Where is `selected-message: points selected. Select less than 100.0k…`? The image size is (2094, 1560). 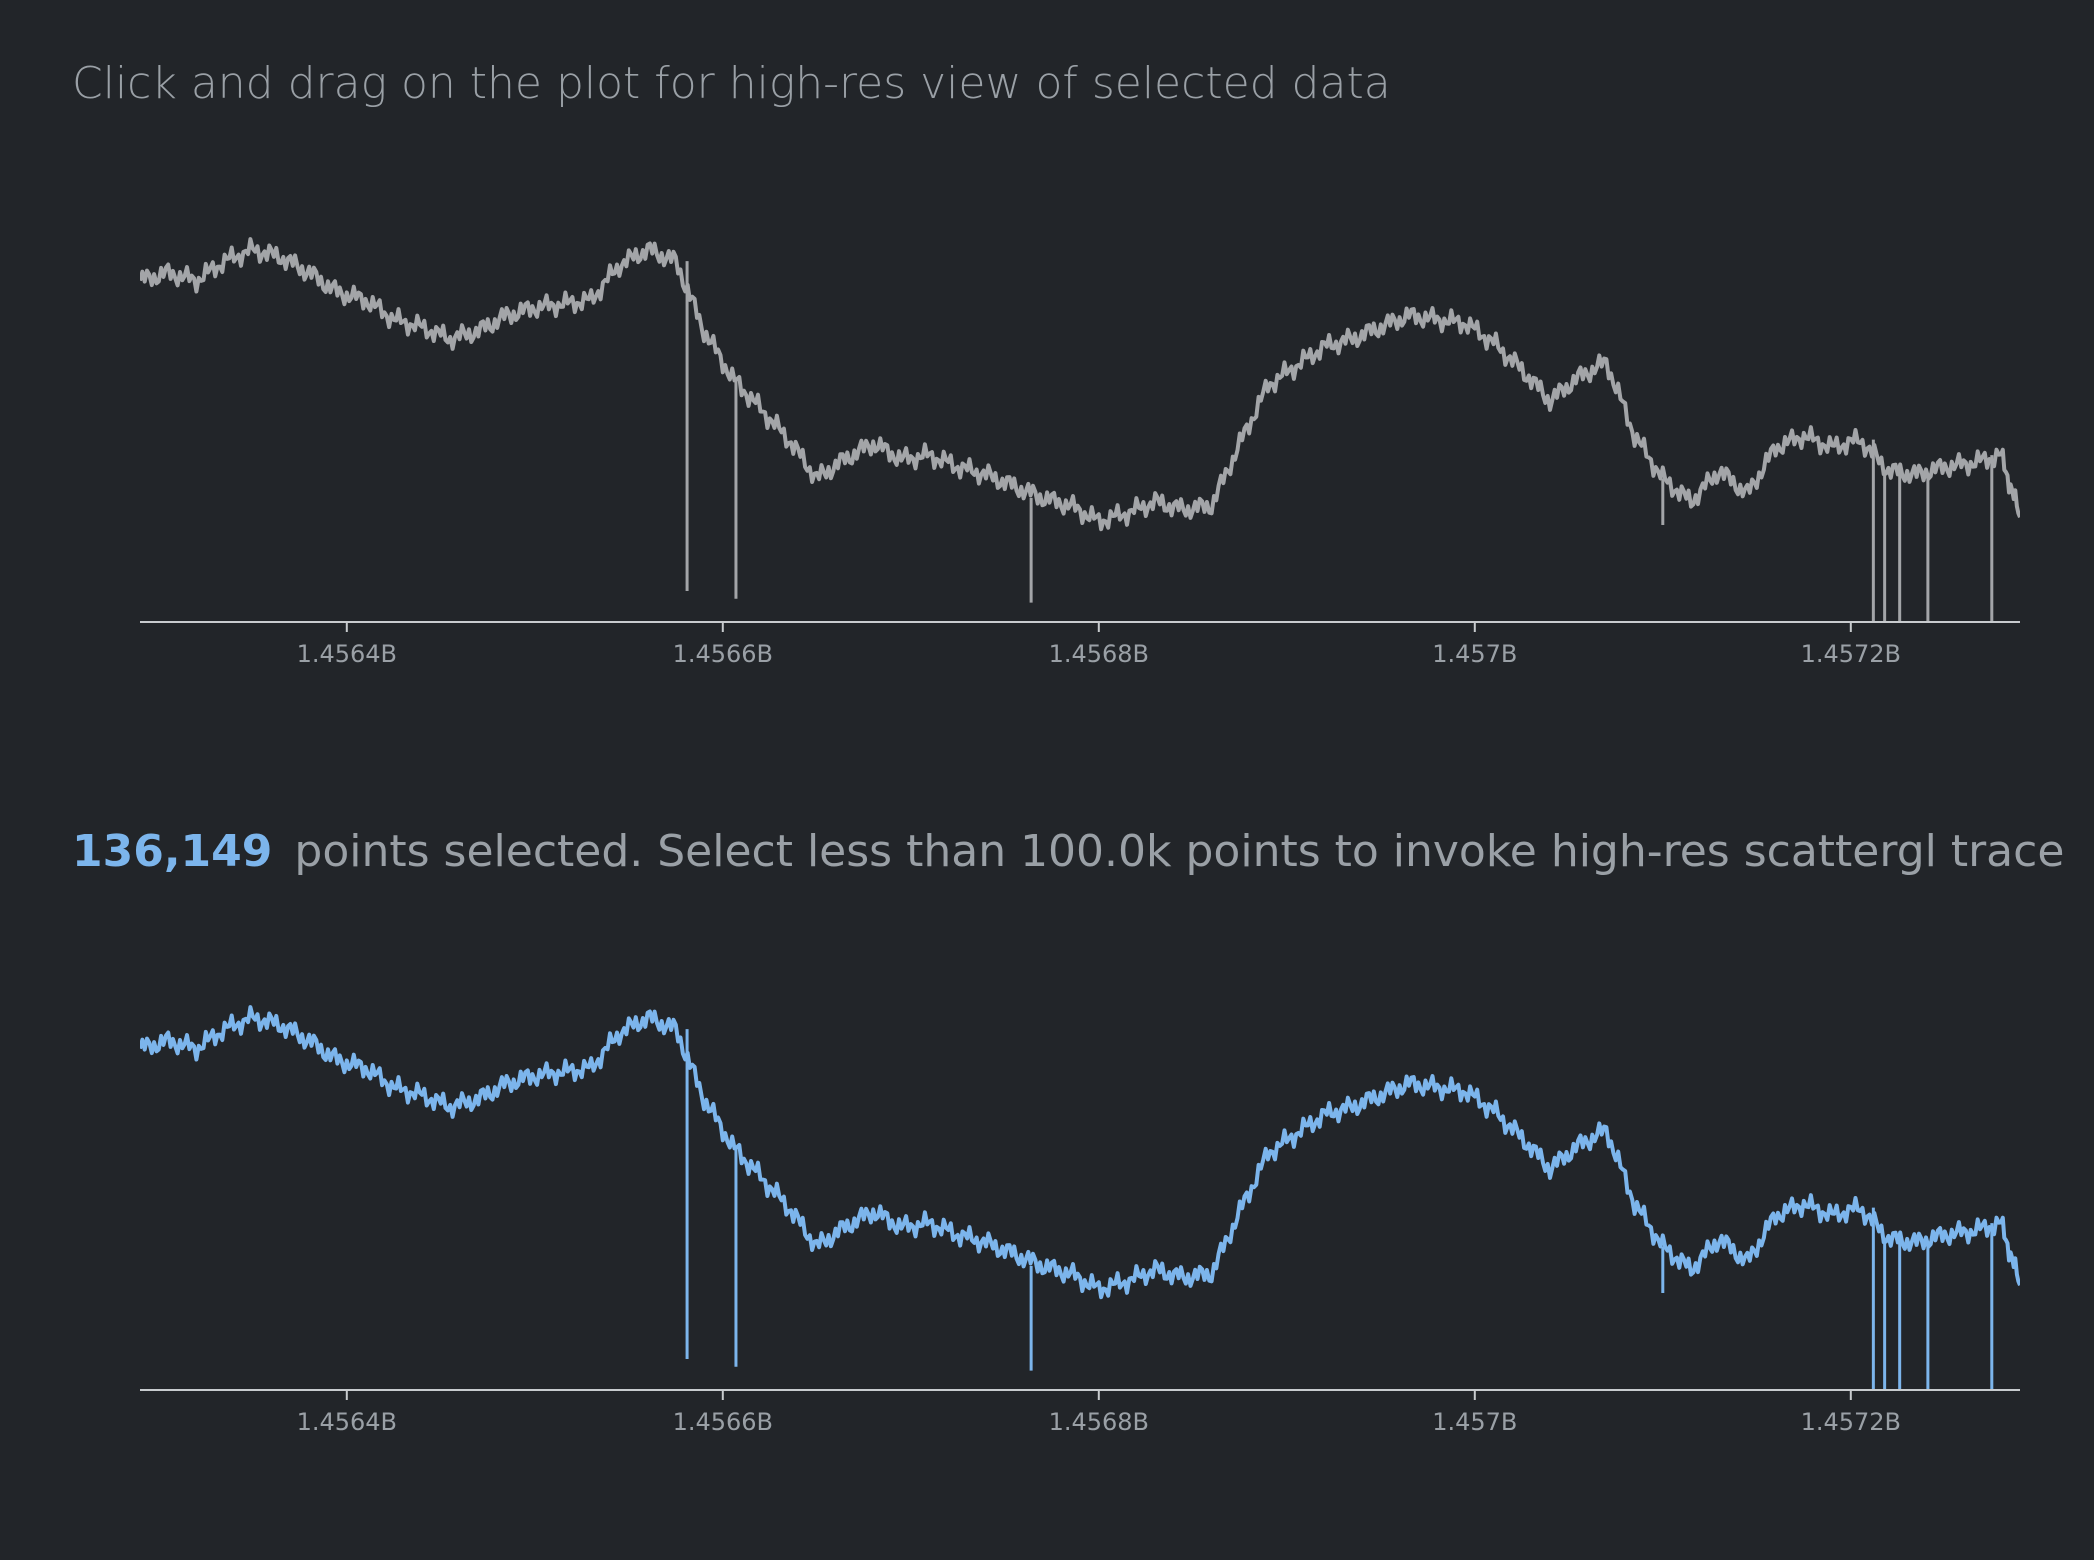 selected-message: points selected. Select less than 100.0k… is located at coordinates (1179, 851).